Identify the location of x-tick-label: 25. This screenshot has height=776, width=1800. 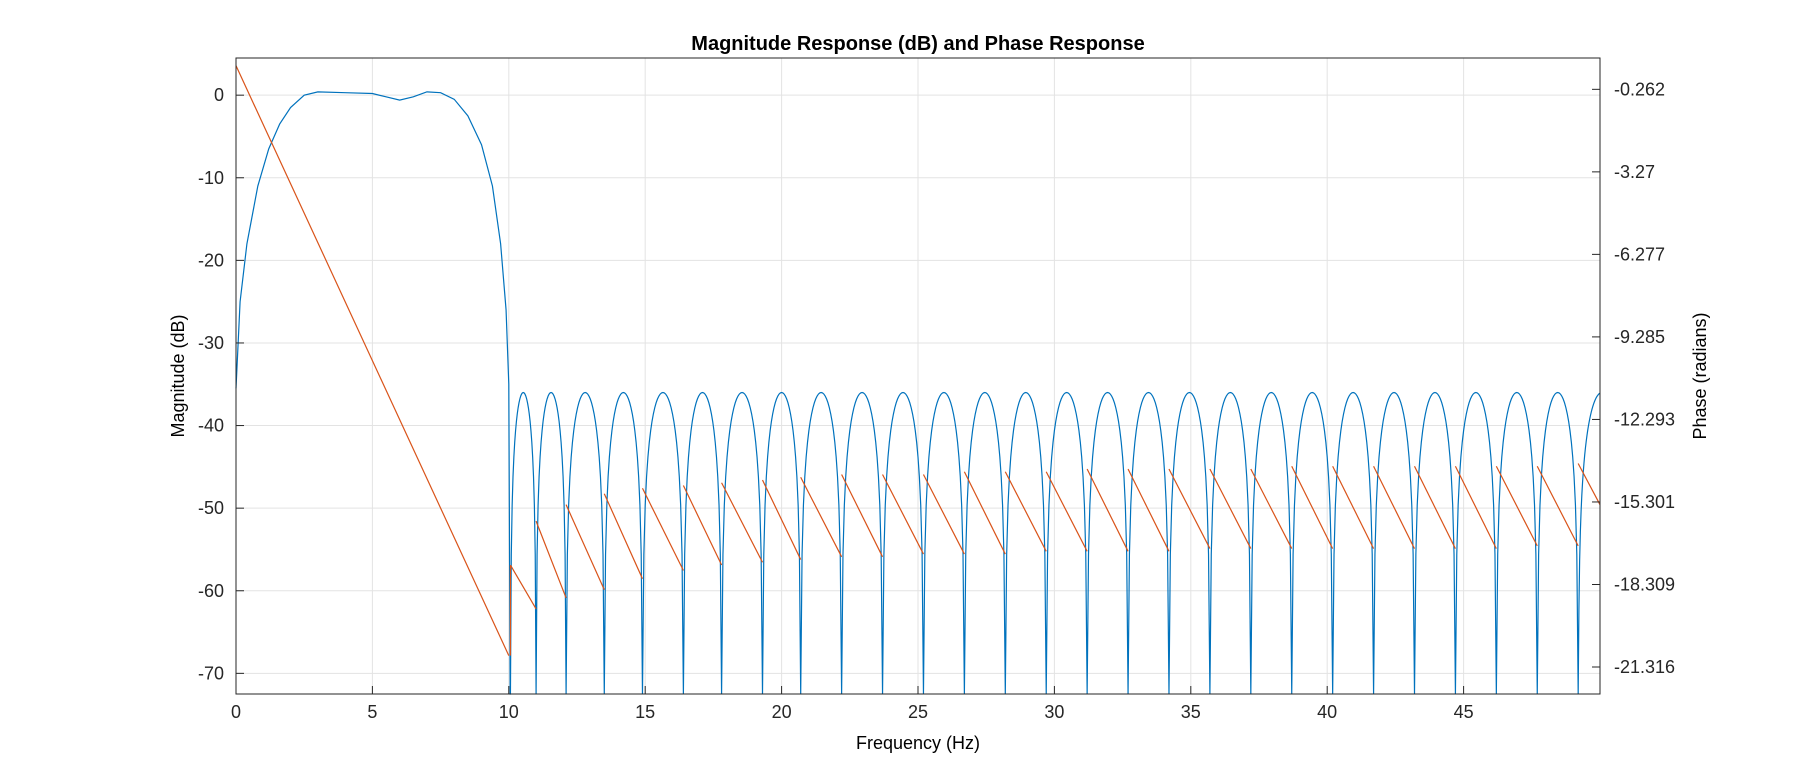
(918, 712).